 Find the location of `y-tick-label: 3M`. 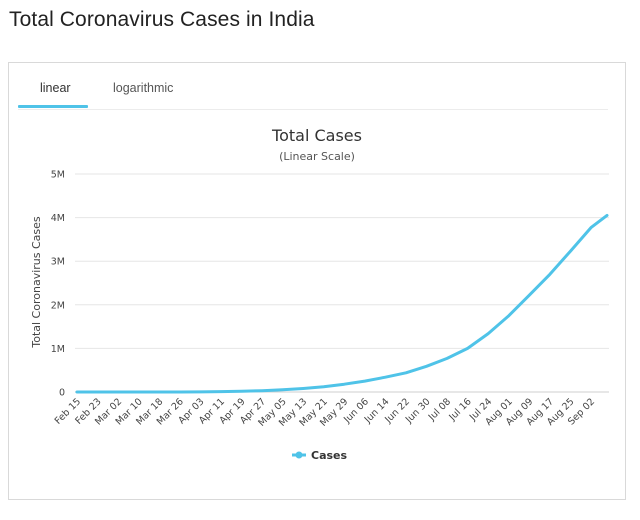

y-tick-label: 3M is located at coordinates (58, 262).